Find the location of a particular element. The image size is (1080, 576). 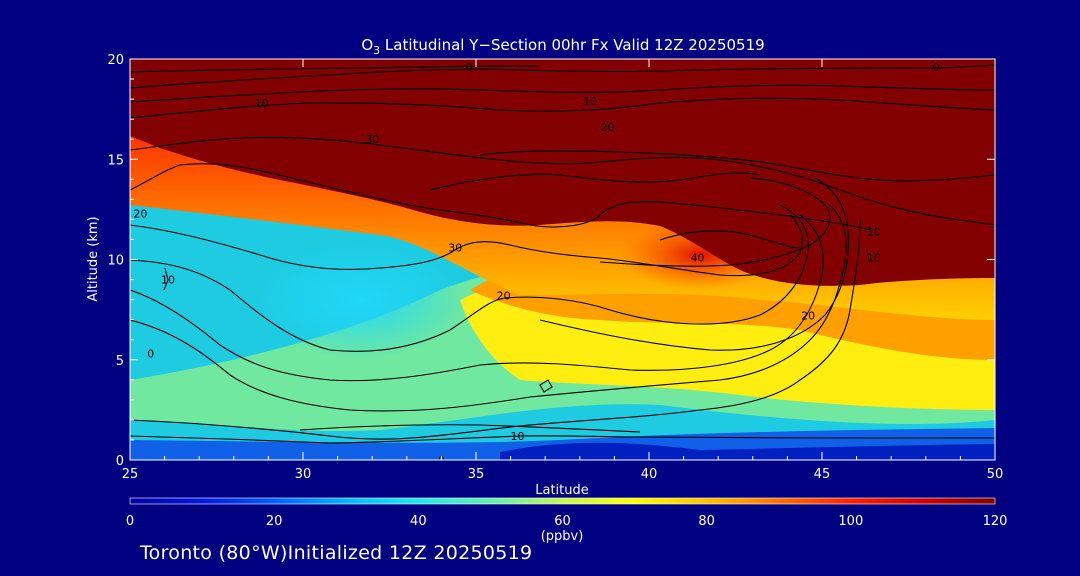

colorbar-ticks: 0 20 40 60 80 100 120 is located at coordinates (567, 521).